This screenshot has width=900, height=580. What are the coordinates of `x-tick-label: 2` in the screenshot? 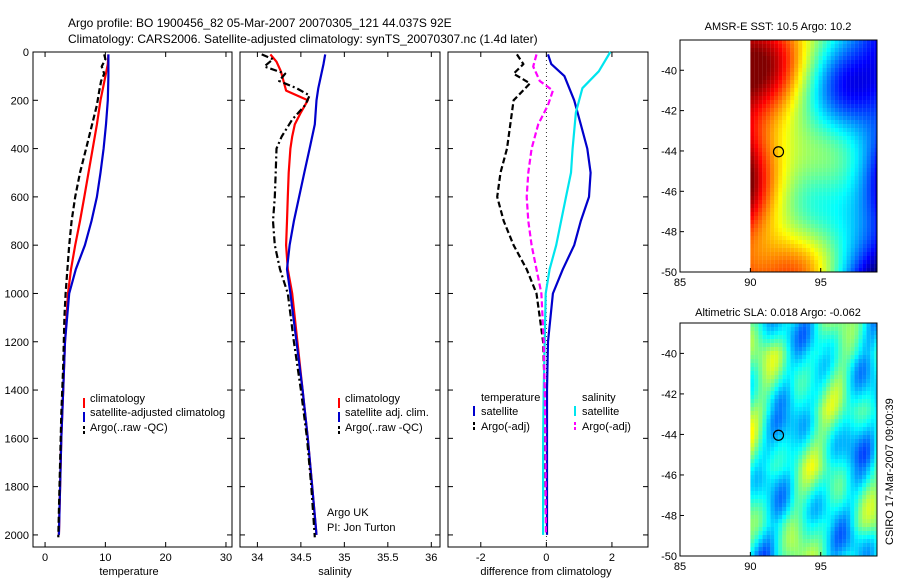 It's located at (612, 558).